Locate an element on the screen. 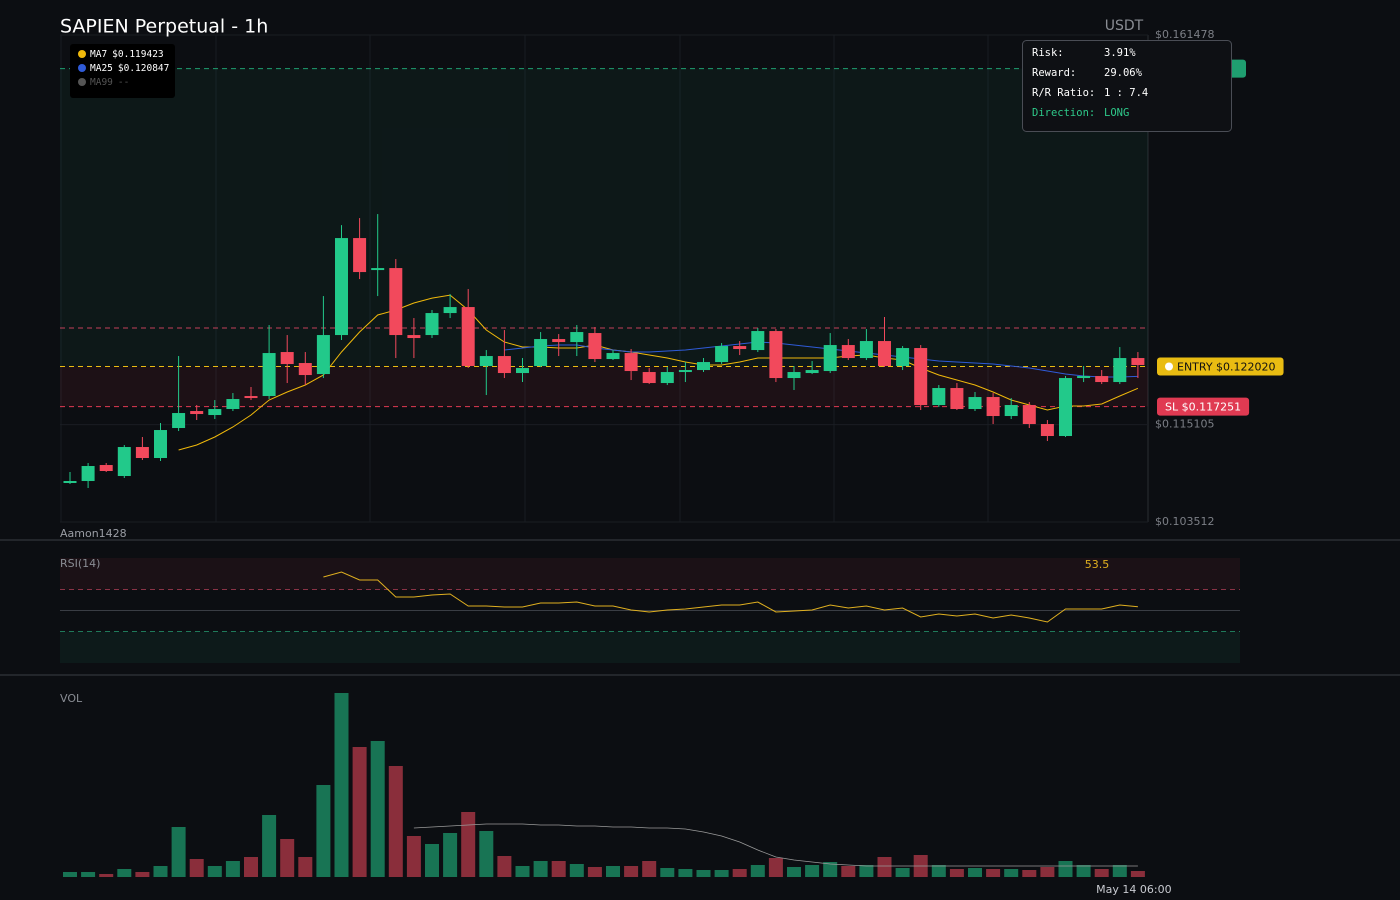 Image resolution: width=1400 pixels, height=900 pixels. legend-value: $0.120847 is located at coordinates (143, 68).